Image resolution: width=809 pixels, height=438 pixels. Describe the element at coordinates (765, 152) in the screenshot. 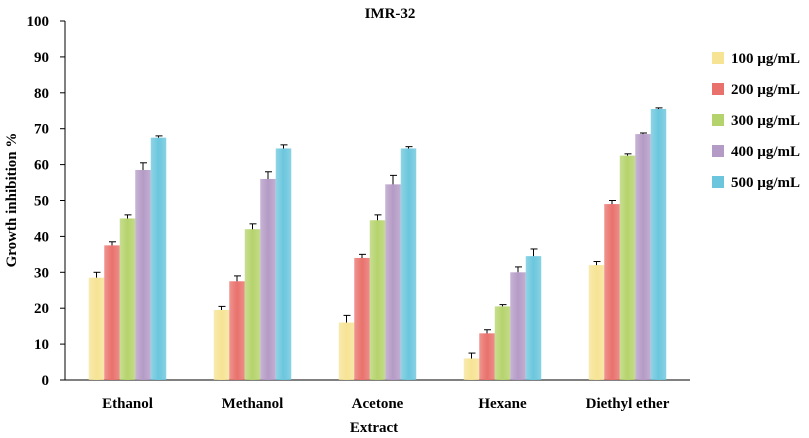

I see `legend-label: 400 µg/mL` at that location.